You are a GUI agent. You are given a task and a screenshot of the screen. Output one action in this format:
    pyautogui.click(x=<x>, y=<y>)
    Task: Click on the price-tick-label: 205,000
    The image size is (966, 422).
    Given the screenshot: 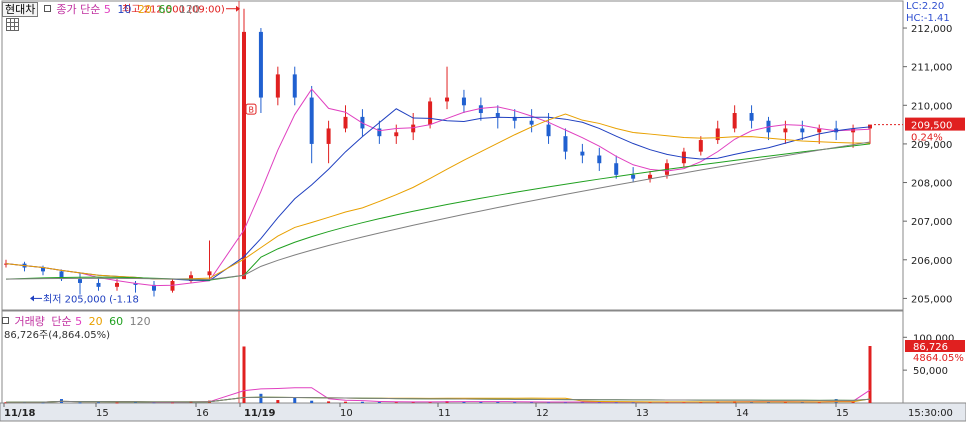 What is the action you would take?
    pyautogui.click(x=931, y=299)
    